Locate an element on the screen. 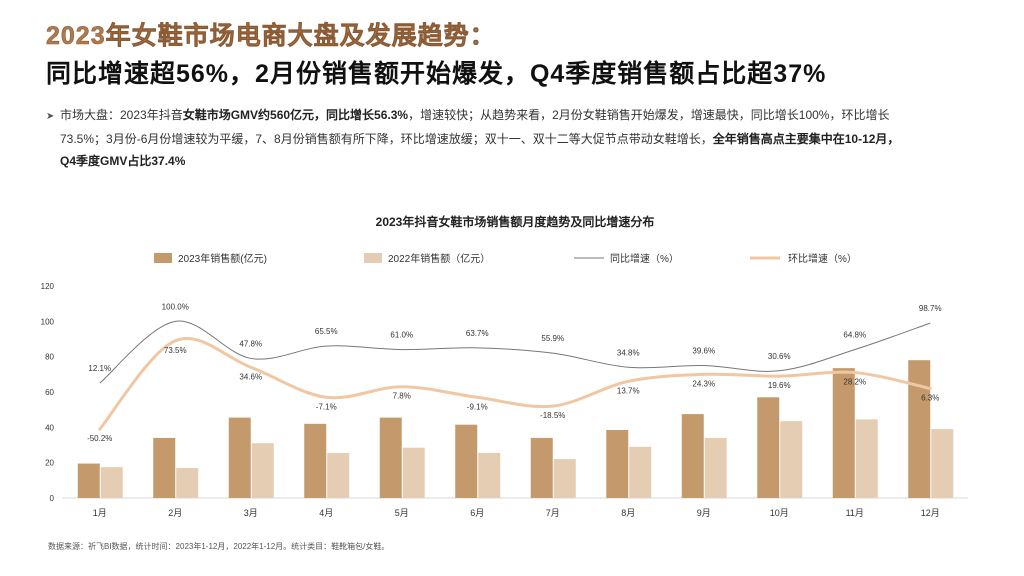 This screenshot has height=576, width=1024. data-label-mom: 6.3% is located at coordinates (930, 397).